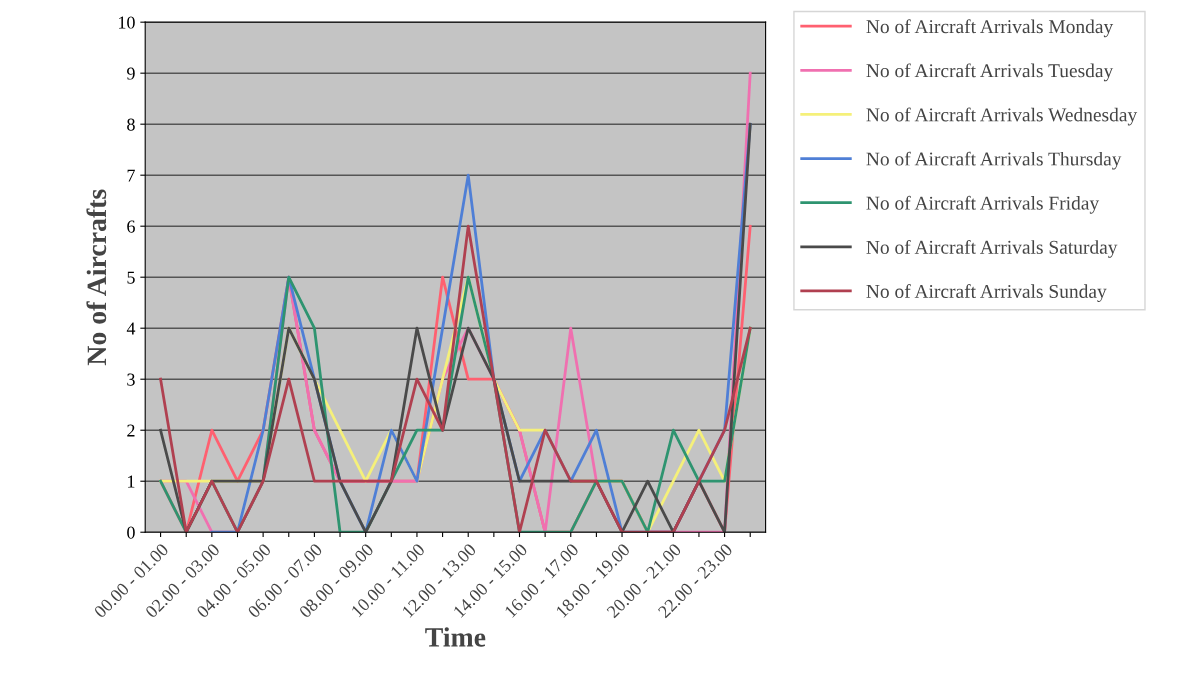 The height and width of the screenshot is (693, 1200). What do you see at coordinates (990, 72) in the screenshot?
I see `legend-label: No of Aircraft Arrivals Tuesday` at bounding box center [990, 72].